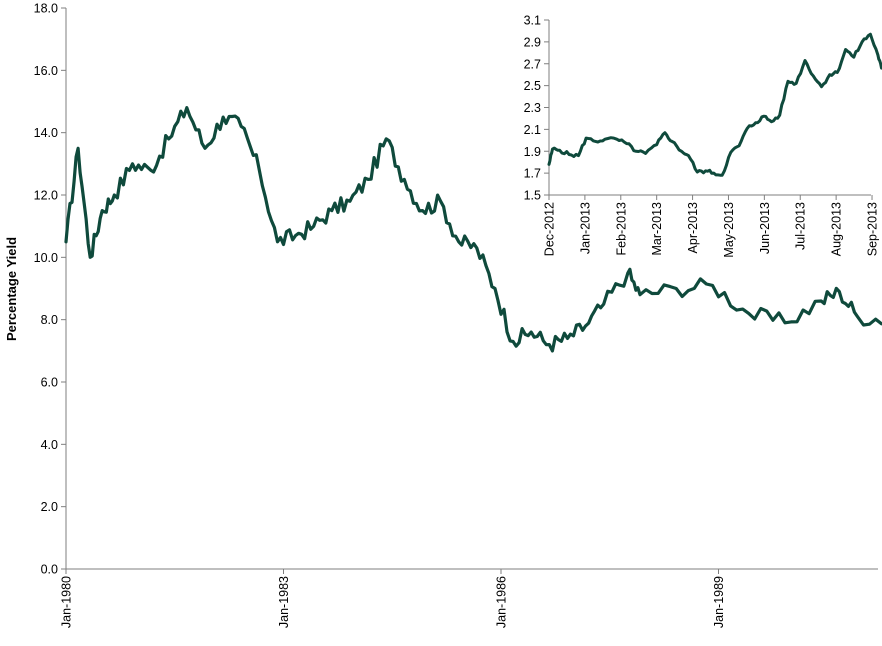 The image size is (882, 646). Describe the element at coordinates (46, 133) in the screenshot. I see `main-y-tick-label: 14.0` at that location.